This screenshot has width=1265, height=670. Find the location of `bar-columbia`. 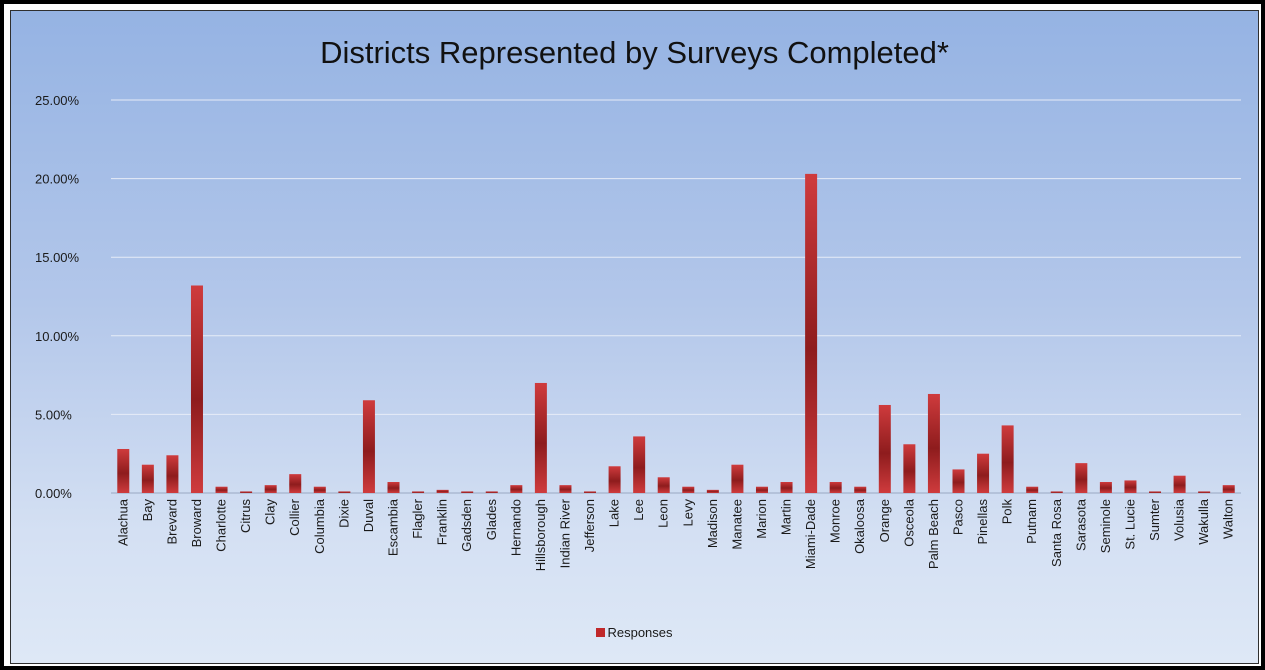

bar-columbia is located at coordinates (319, 489).